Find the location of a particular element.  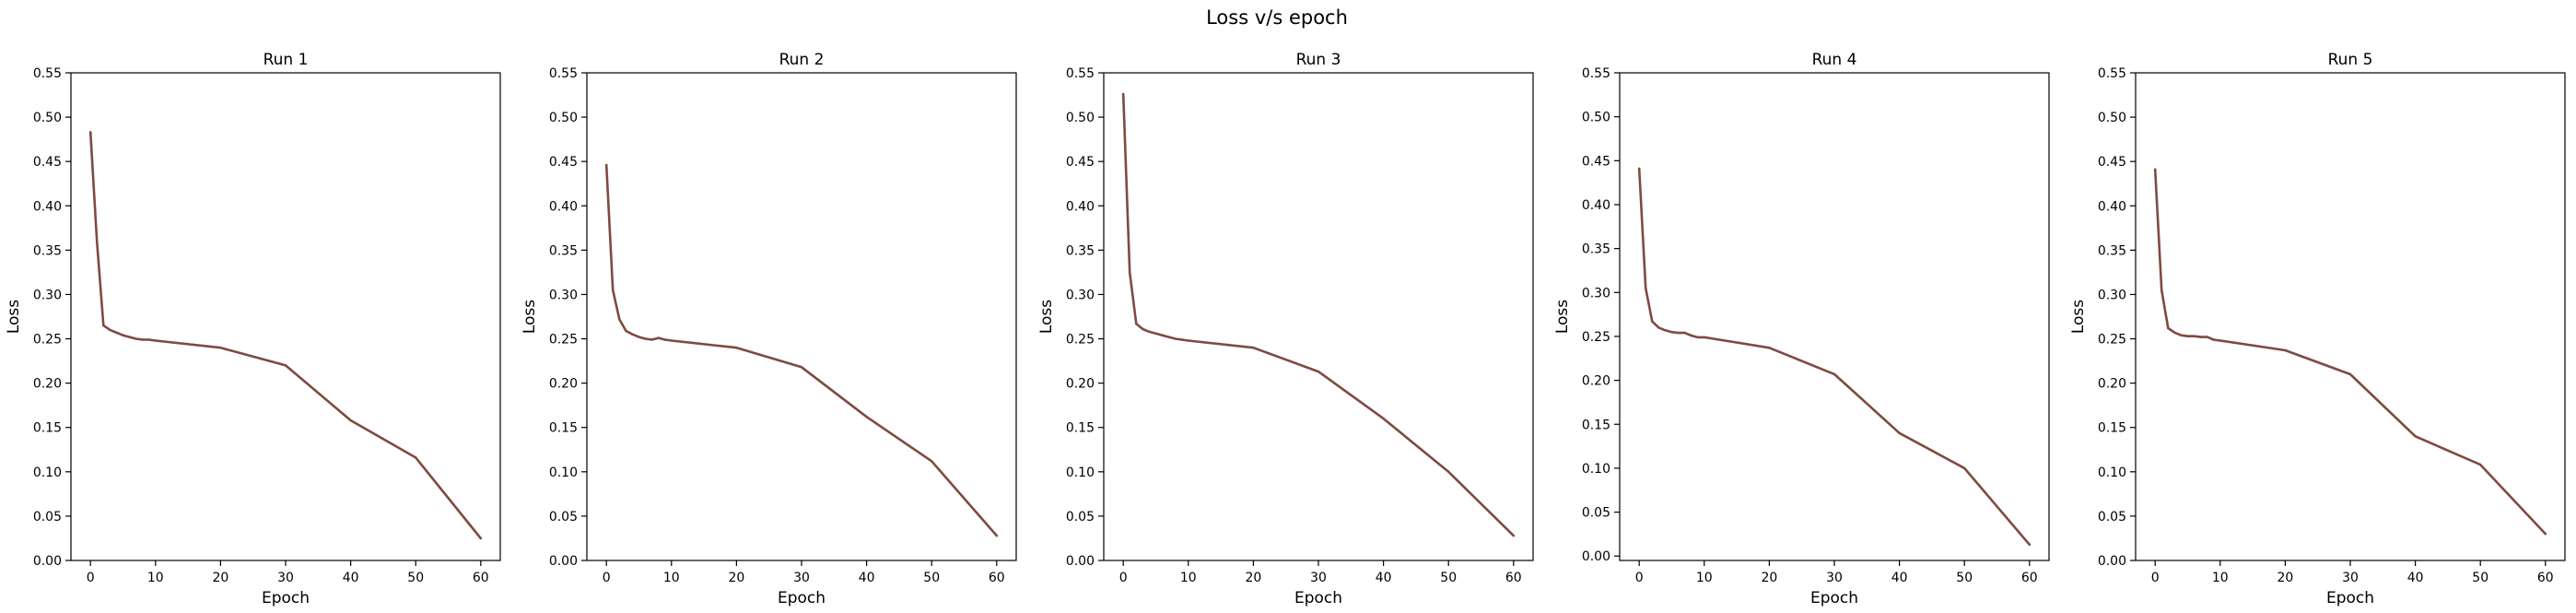

figure-suptitle: Loss v/s epoch is located at coordinates (1277, 17).